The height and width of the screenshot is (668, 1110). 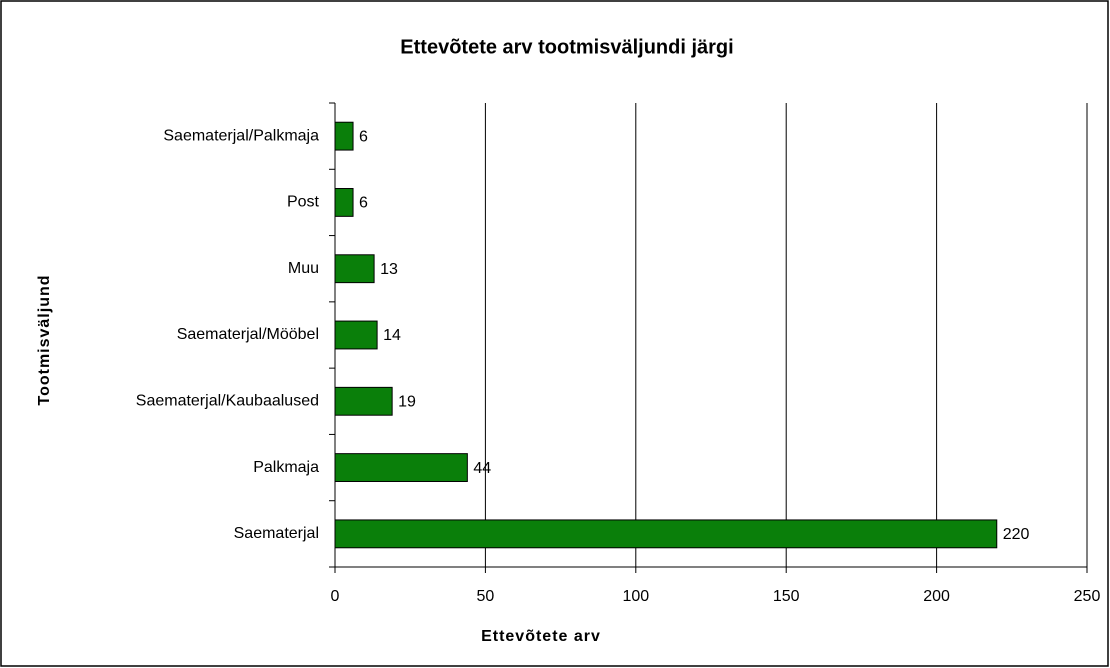 I want to click on x-tick-label: 100, so click(x=635, y=596).